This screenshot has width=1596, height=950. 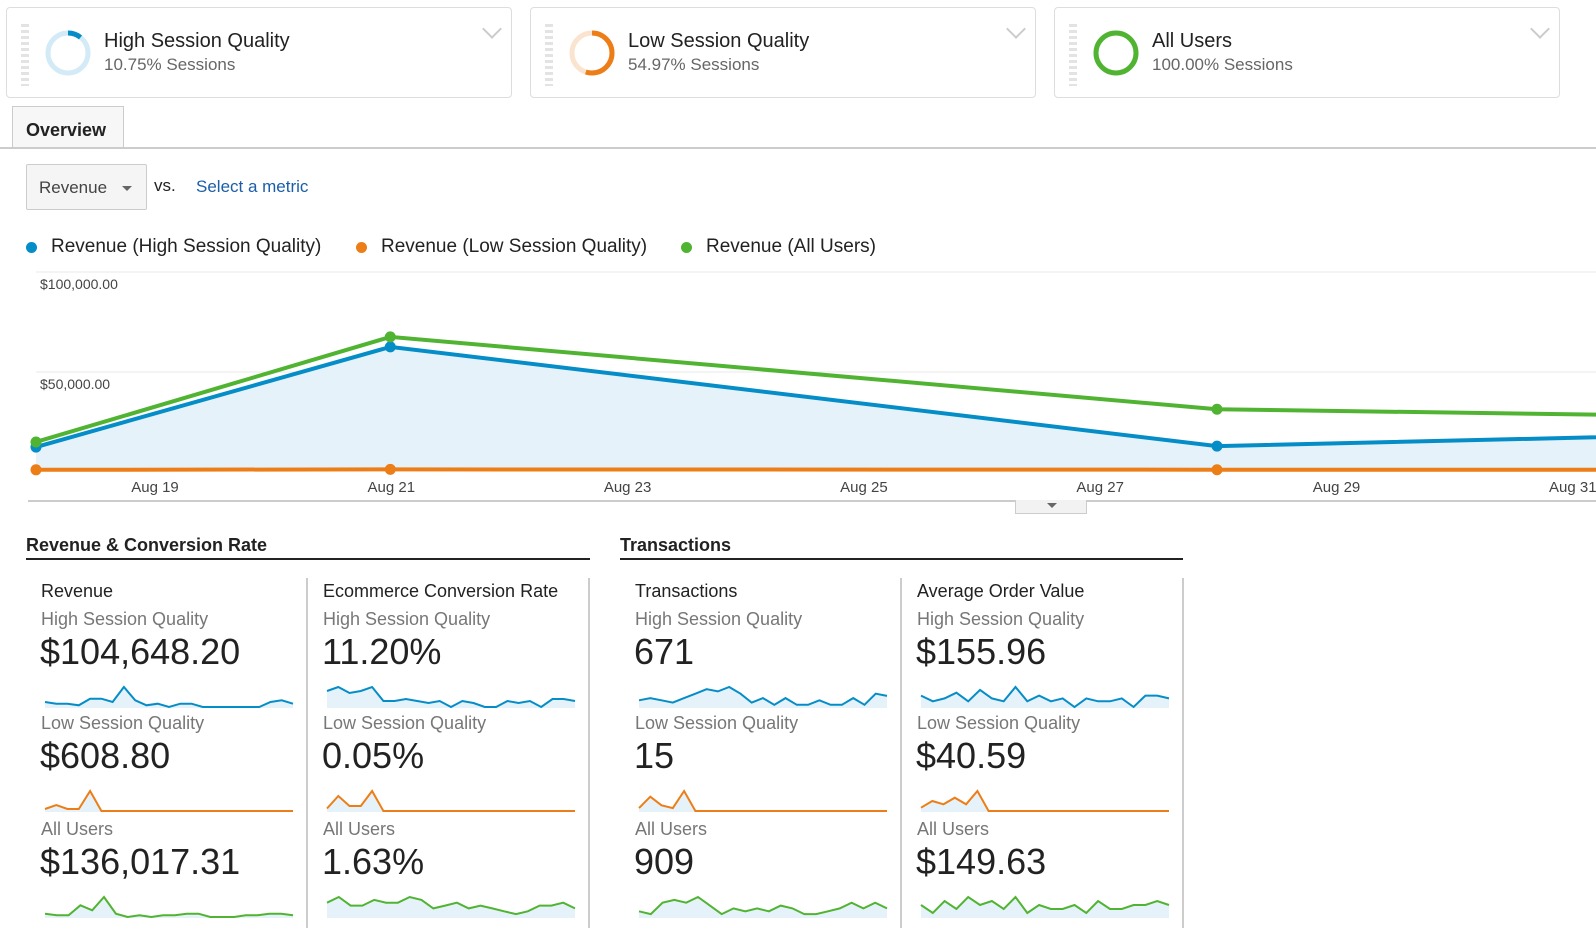 What do you see at coordinates (1222, 64) in the screenshot?
I see `segment-sessions: 100.00% Sessions` at bounding box center [1222, 64].